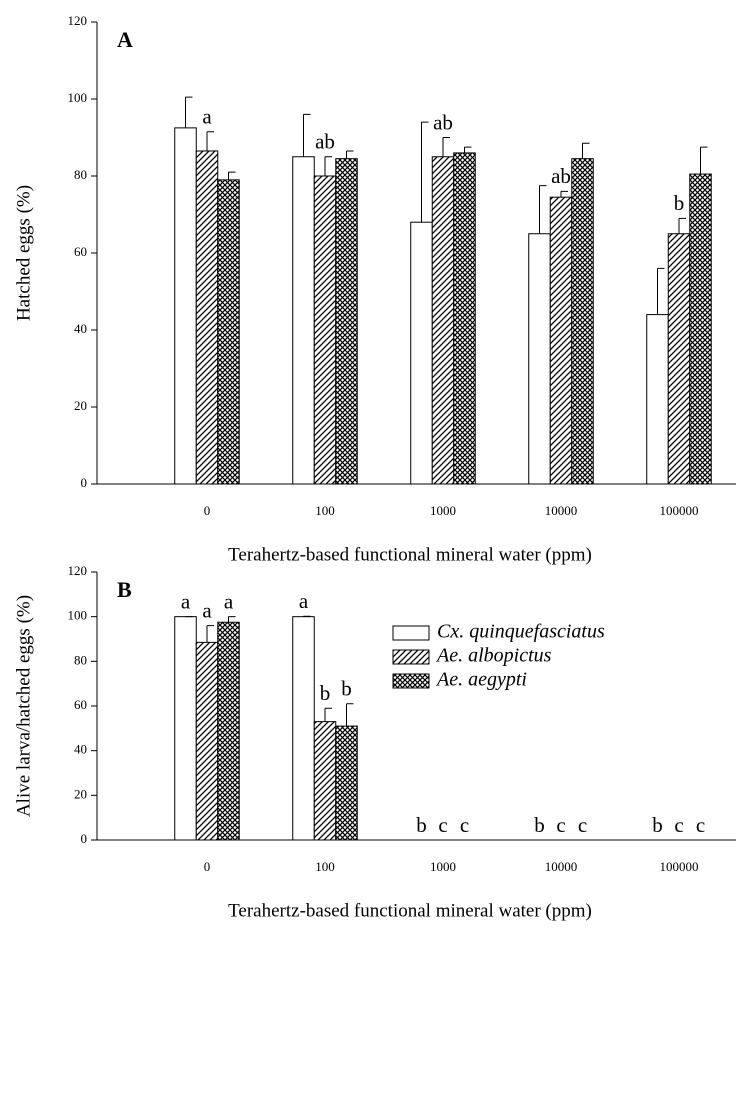 The width and height of the screenshot is (736, 1113). I want to click on panel-label: A, so click(125, 39).